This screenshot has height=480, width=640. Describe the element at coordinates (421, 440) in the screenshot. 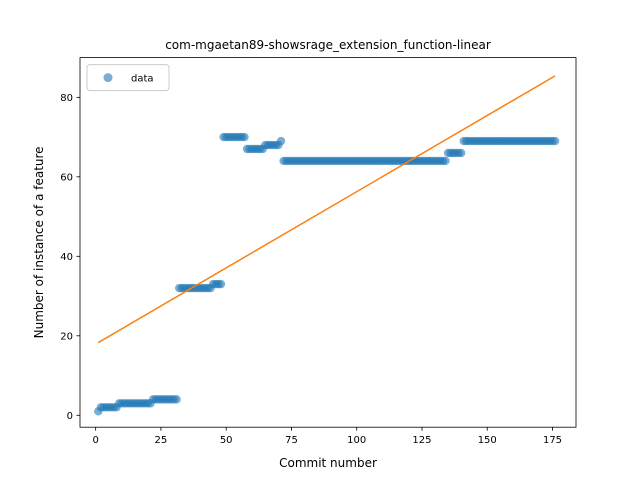

I see `x-tick-label: 125` at that location.